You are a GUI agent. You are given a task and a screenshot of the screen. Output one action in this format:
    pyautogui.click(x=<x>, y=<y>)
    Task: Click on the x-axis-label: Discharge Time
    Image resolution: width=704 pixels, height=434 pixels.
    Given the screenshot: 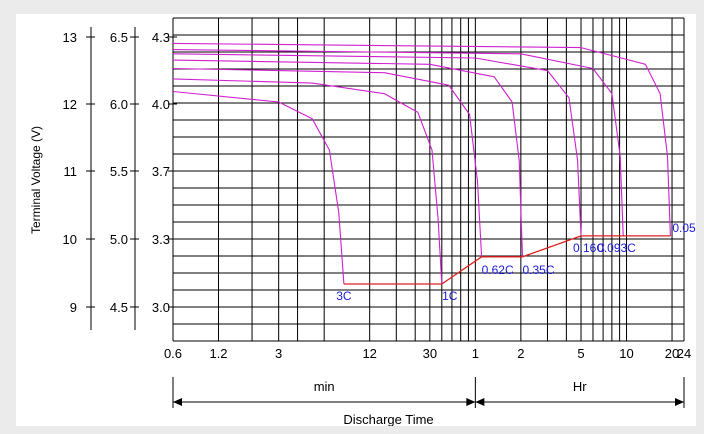 What is the action you would take?
    pyautogui.click(x=388, y=419)
    